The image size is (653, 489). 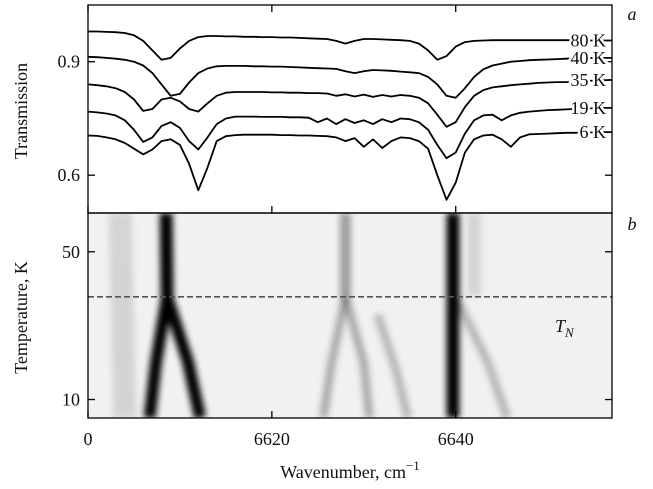 I want to click on panel-label: a, so click(x=632, y=14).